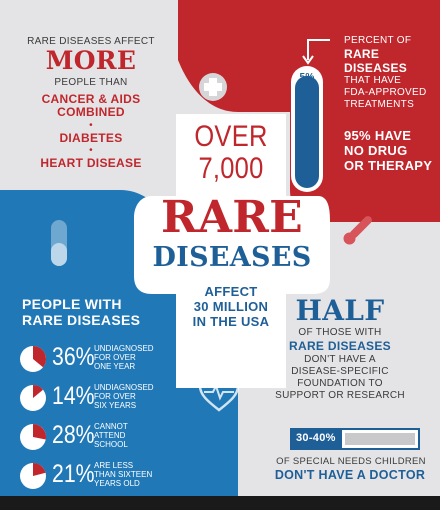 This screenshot has height=510, width=440. I want to click on half-heading: HALF, so click(340, 310).